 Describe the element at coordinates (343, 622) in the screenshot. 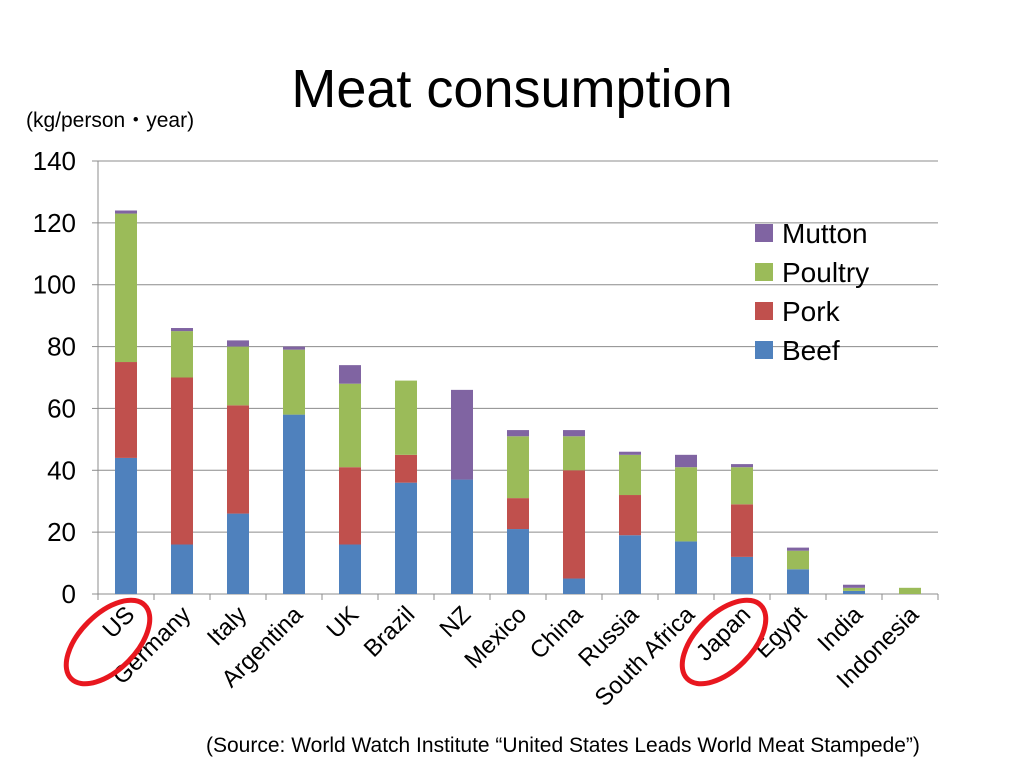

I see `x-tick-label-uk: UK` at that location.